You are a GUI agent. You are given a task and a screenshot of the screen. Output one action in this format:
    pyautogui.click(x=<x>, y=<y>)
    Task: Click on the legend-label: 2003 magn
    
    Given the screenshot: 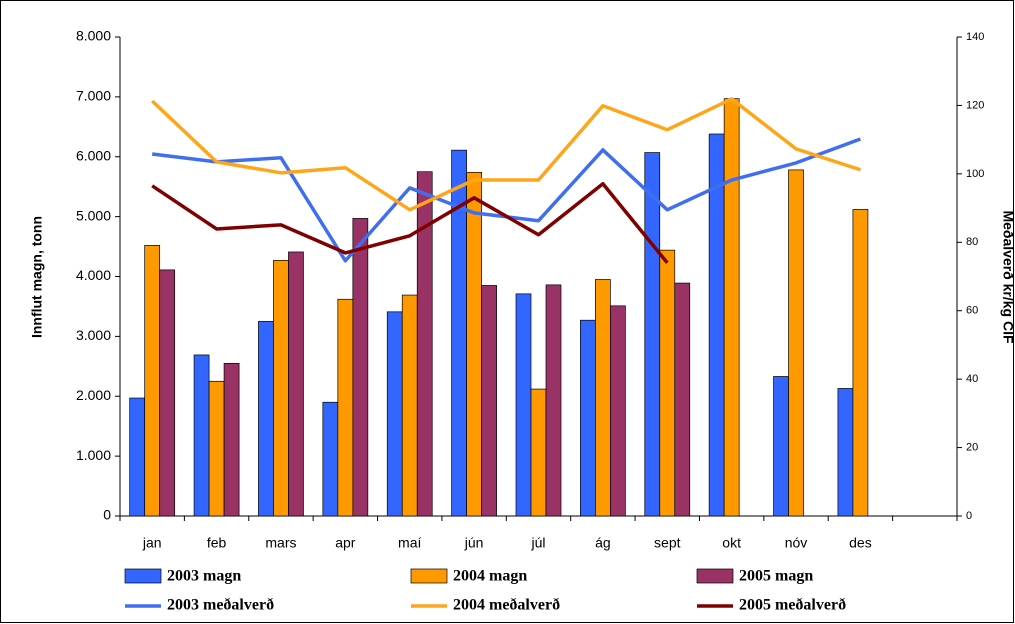 What is the action you would take?
    pyautogui.click(x=204, y=576)
    